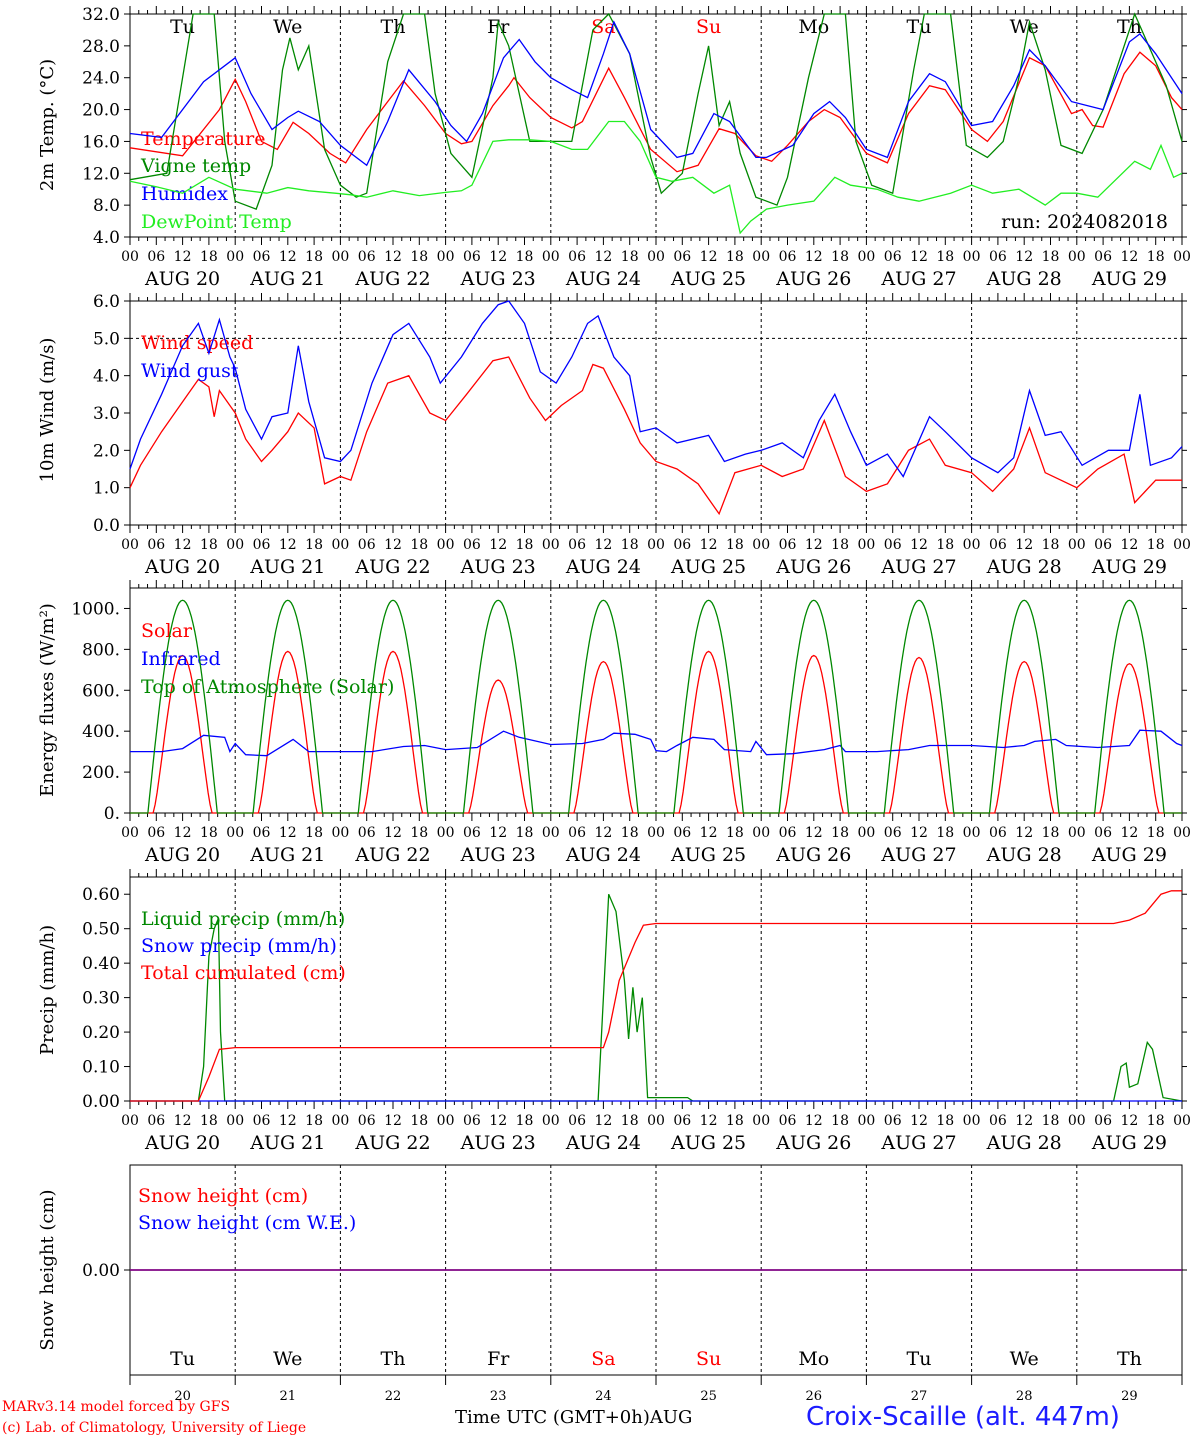  Describe the element at coordinates (101, 732) in the screenshot. I see `y-tick-label: 400.` at that location.